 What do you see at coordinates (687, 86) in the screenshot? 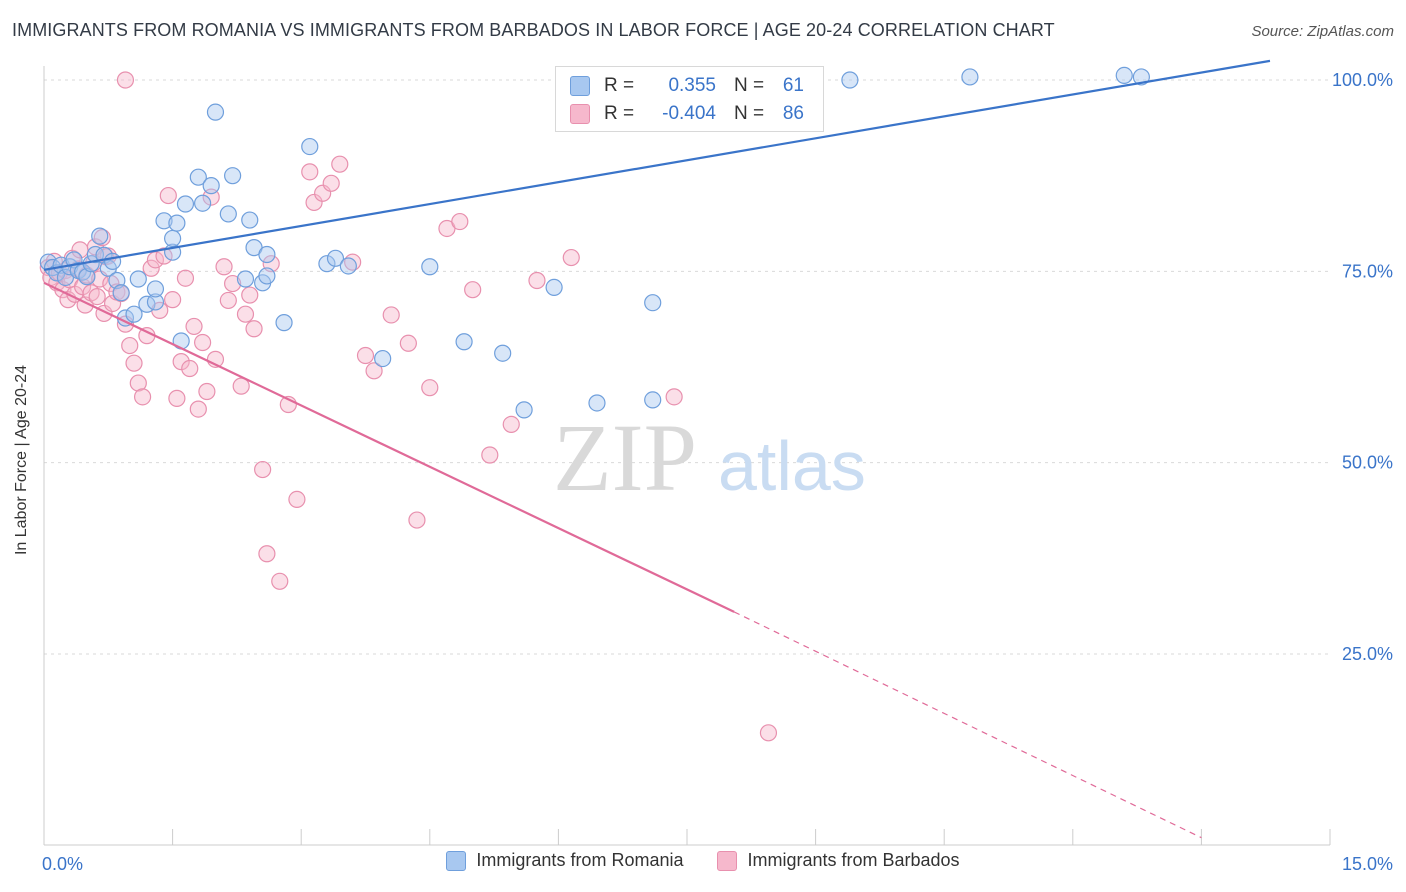
I see `stats-row-romania: R = 0.355 N = 61` at bounding box center [687, 86].